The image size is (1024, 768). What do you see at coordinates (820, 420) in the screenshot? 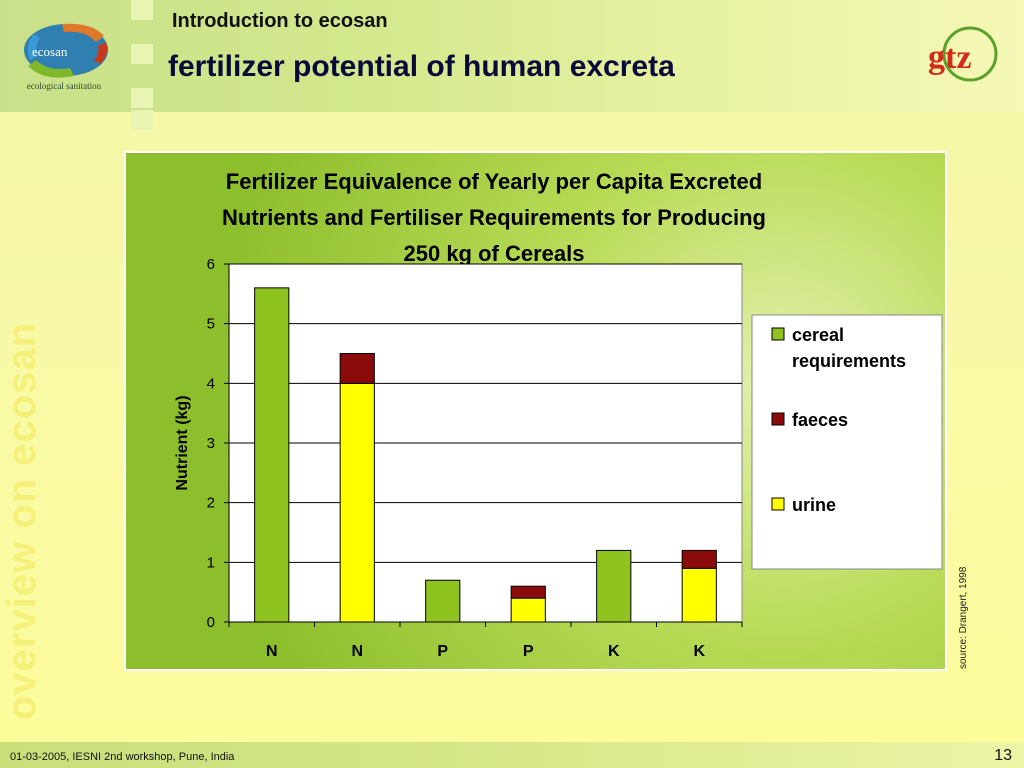
I see `legend-label: faeces` at bounding box center [820, 420].